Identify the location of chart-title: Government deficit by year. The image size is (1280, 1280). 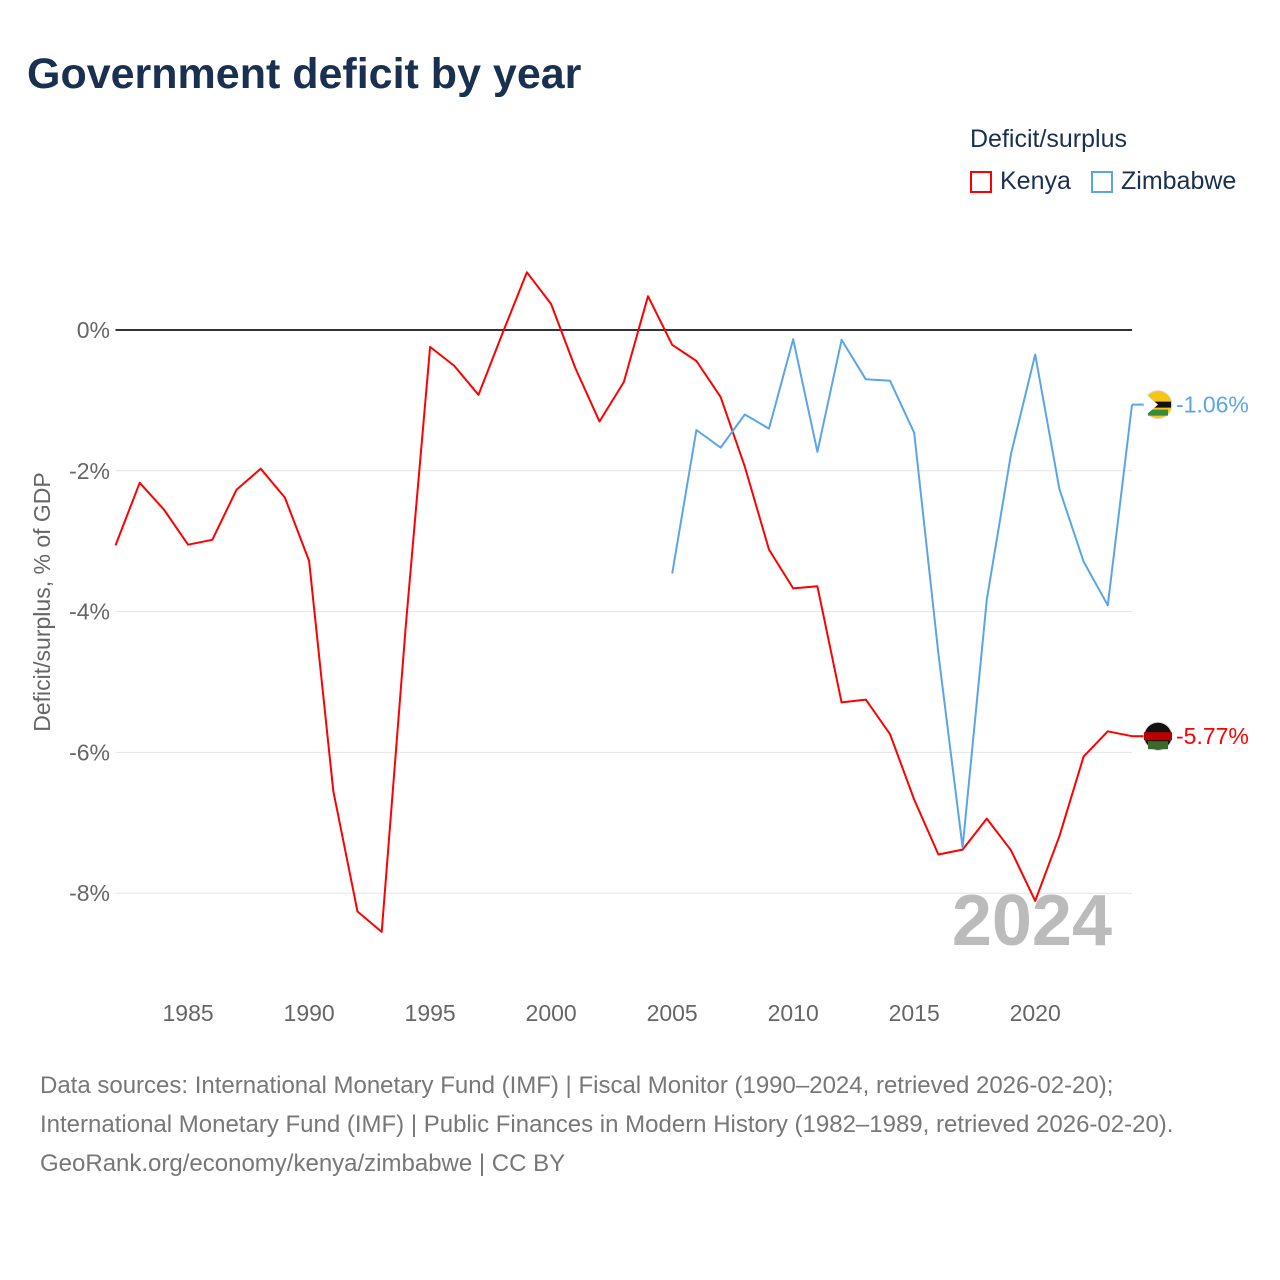
(304, 74).